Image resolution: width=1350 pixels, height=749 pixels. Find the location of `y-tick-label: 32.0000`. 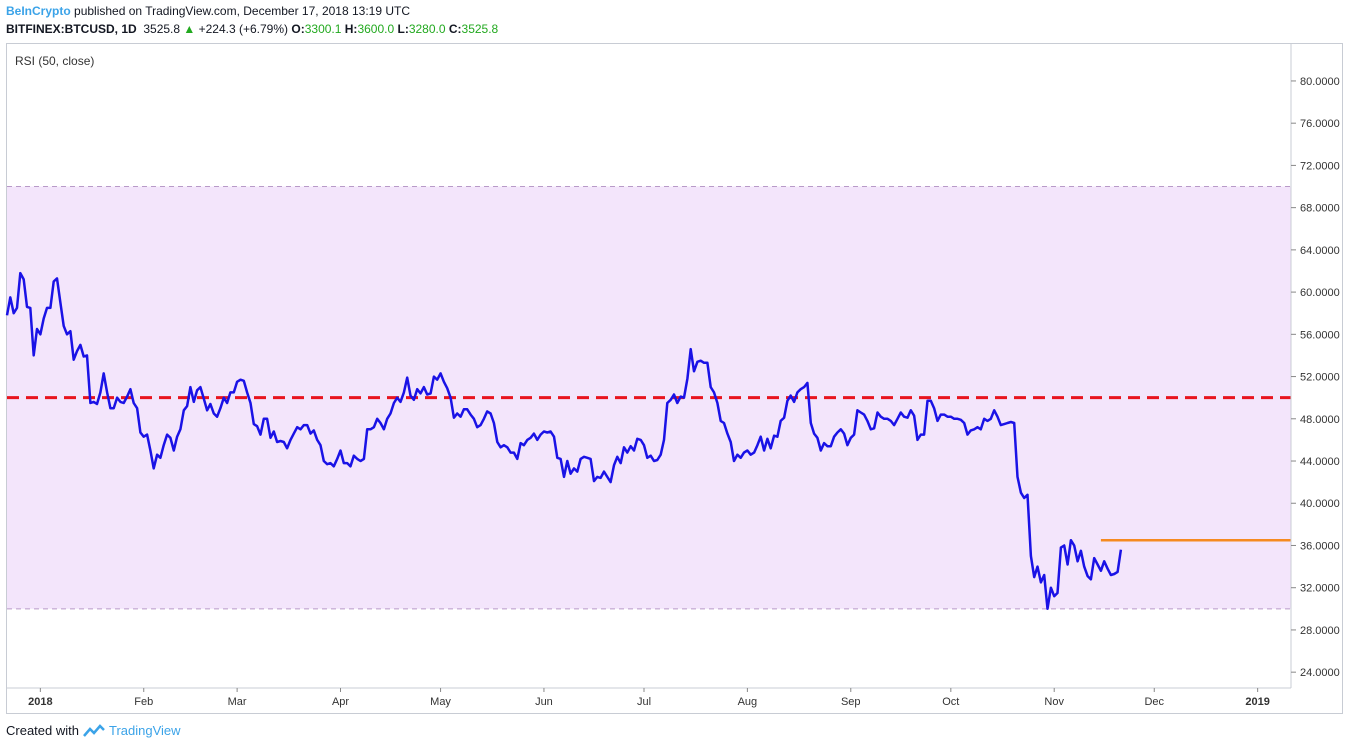

y-tick-label: 32.0000 is located at coordinates (1320, 589).